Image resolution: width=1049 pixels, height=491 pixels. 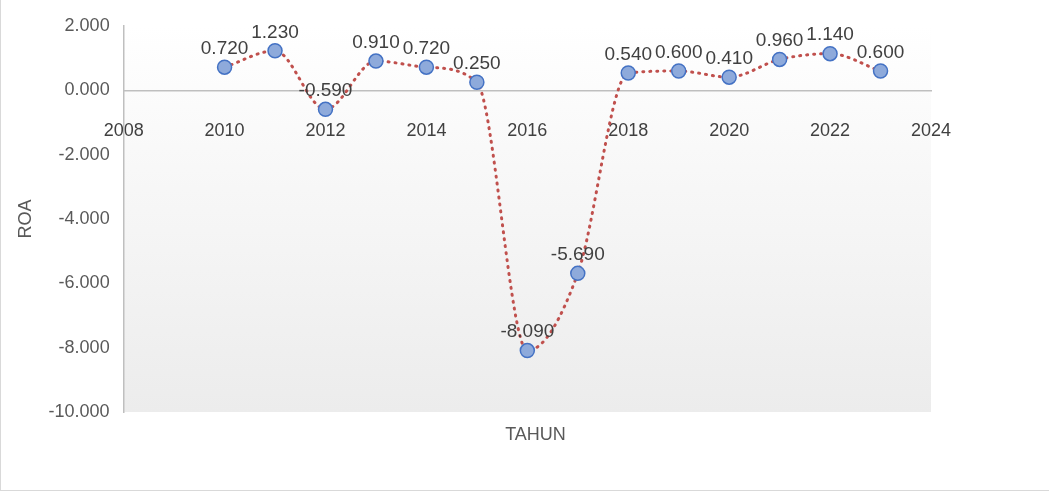 I want to click on x-tick-label: 2010, so click(x=224, y=130).